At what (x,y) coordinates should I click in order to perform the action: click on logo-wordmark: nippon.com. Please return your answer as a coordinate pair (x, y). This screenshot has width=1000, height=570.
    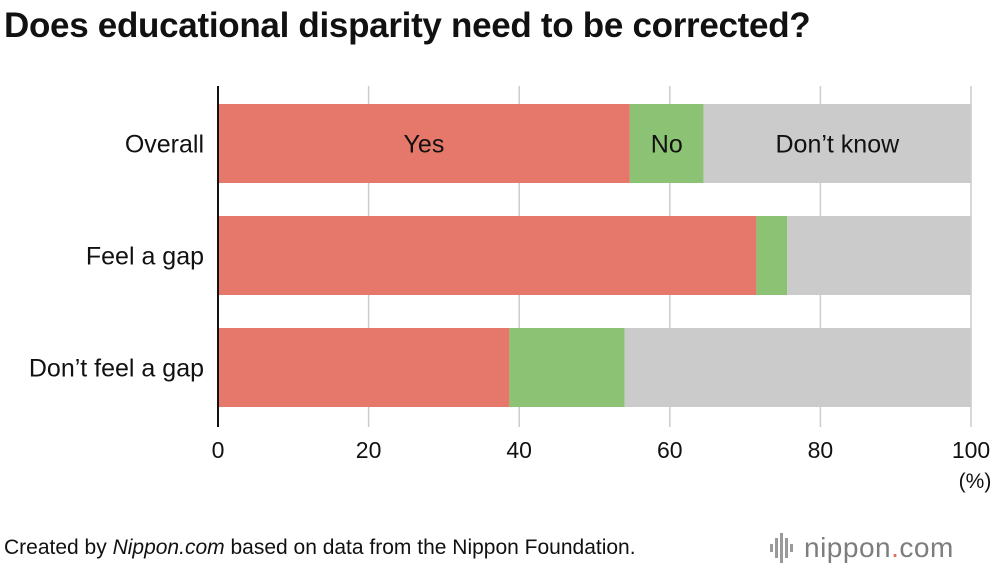
    Looking at the image, I should click on (879, 548).